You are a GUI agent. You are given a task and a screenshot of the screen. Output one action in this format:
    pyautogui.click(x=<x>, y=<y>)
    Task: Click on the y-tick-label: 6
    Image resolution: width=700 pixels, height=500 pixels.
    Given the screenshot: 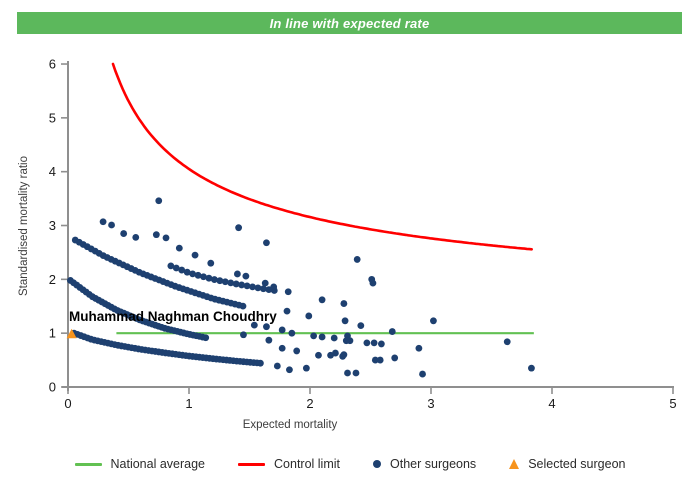 What is the action you would take?
    pyautogui.click(x=52, y=64)
    